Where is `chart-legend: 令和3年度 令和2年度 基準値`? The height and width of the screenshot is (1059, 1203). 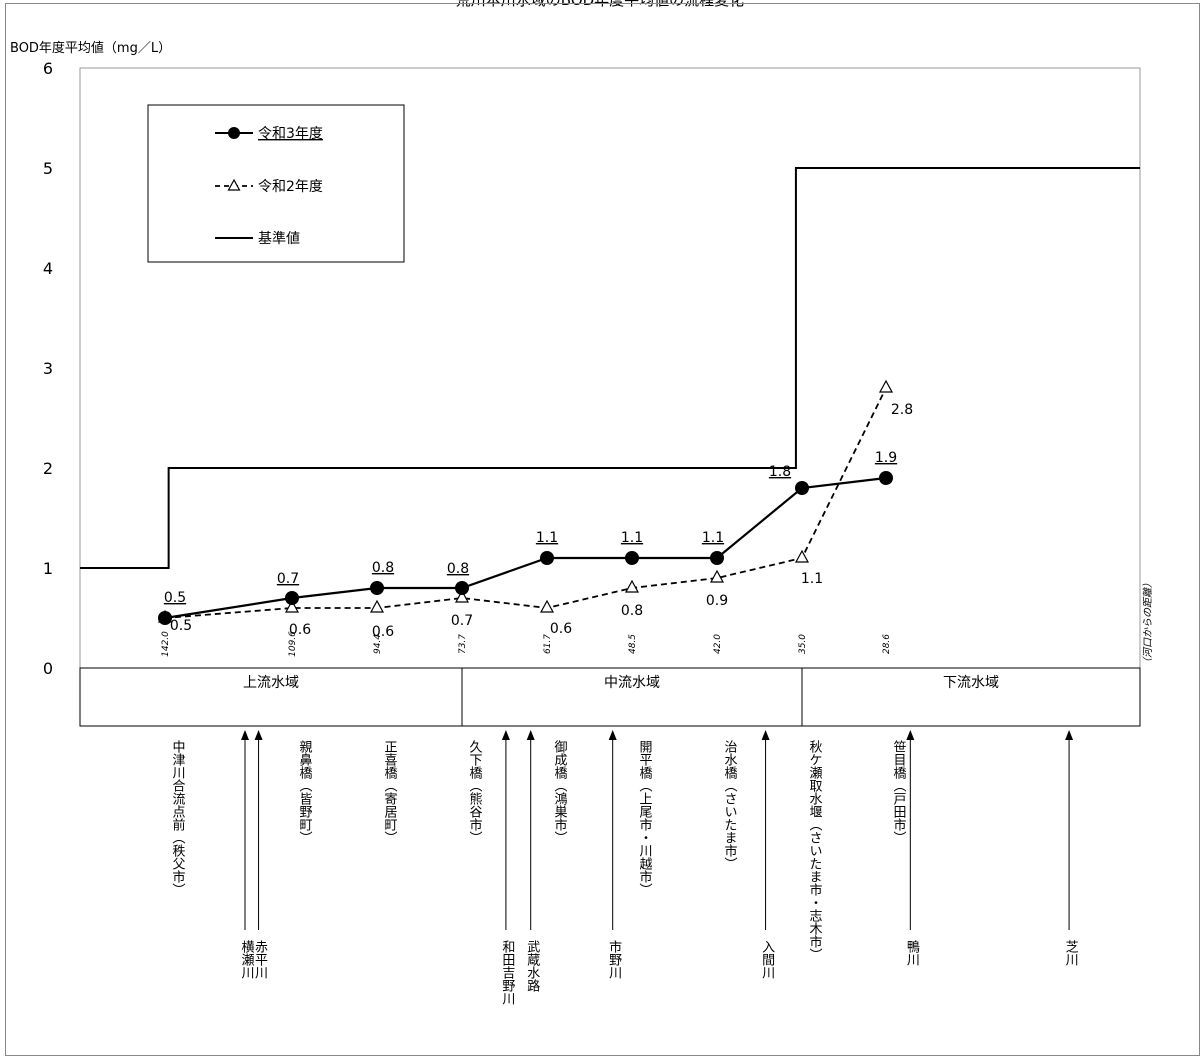 chart-legend: 令和3年度 令和2年度 基準値 is located at coordinates (276, 183).